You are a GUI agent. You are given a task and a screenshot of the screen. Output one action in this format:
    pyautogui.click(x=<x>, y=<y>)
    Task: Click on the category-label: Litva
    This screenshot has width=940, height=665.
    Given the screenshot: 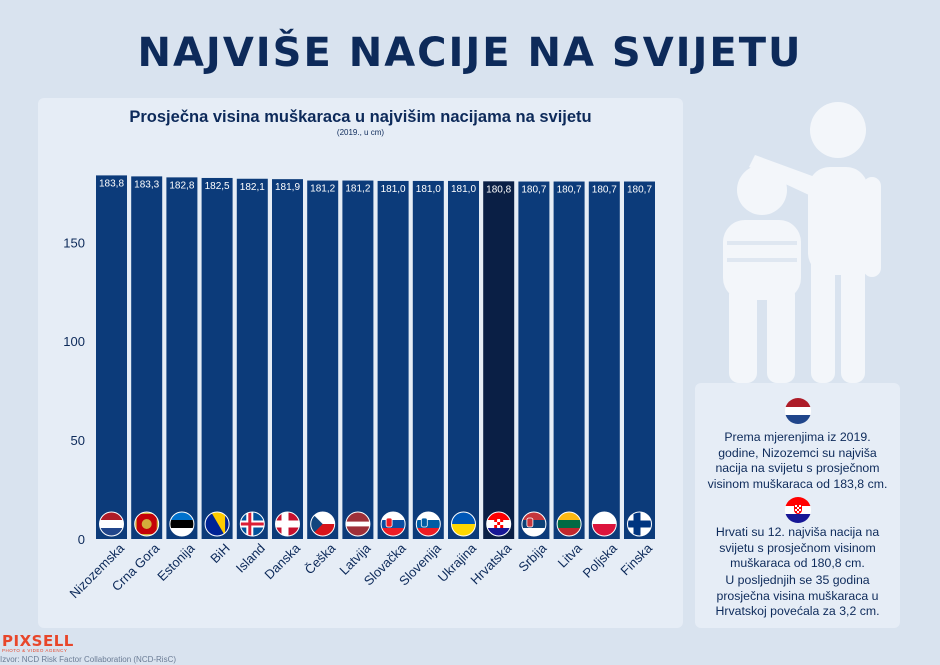 What is the action you would take?
    pyautogui.click(x=570, y=555)
    